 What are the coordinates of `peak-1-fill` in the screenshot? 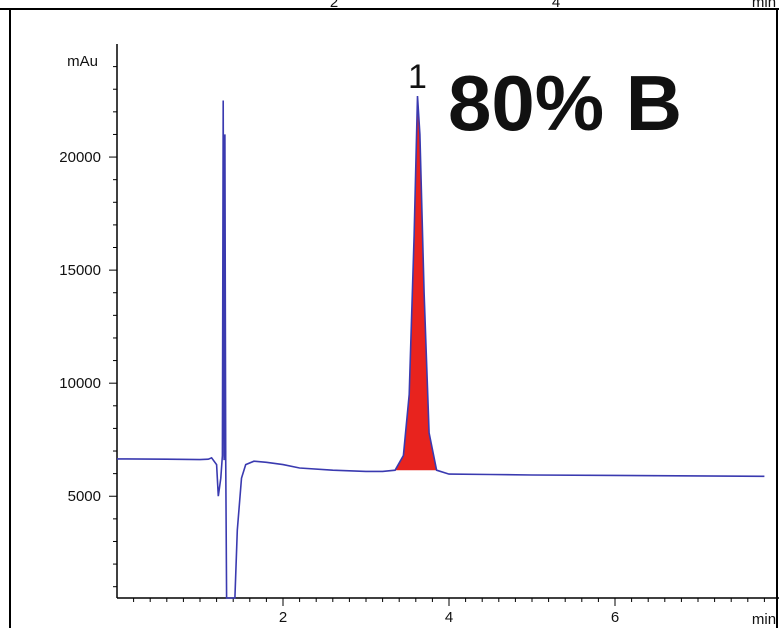 It's located at (416, 283).